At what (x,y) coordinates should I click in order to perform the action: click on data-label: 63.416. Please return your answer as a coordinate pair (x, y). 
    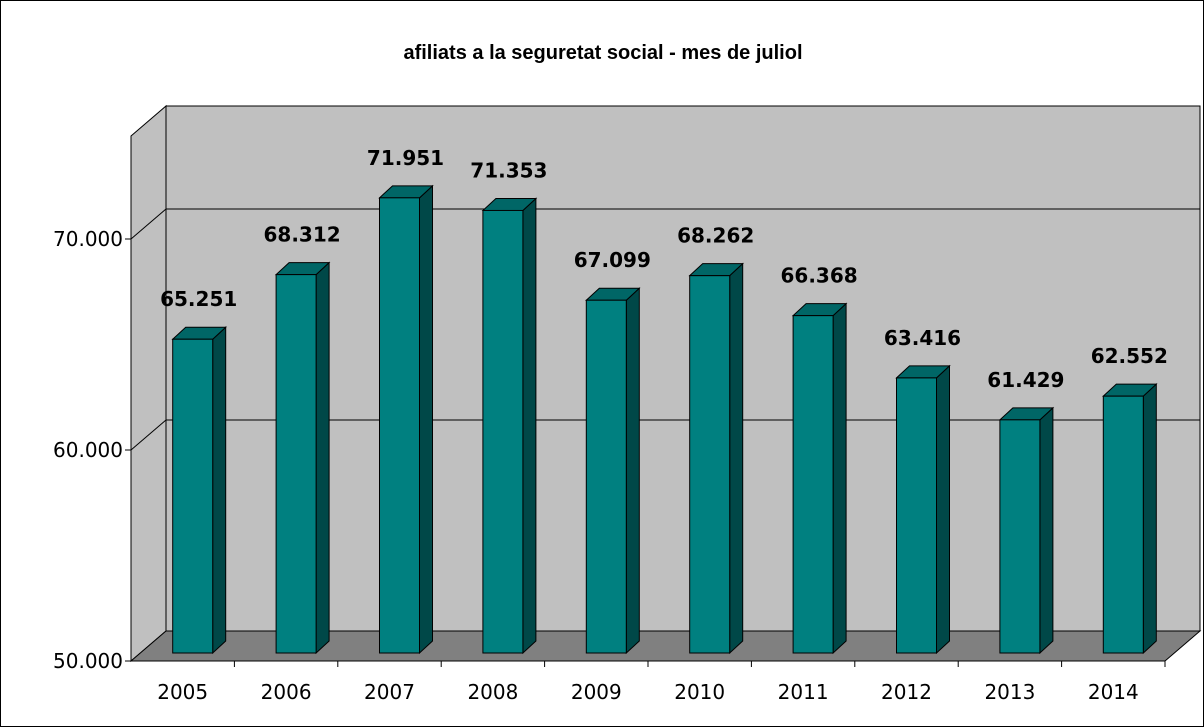
    Looking at the image, I should click on (922, 338).